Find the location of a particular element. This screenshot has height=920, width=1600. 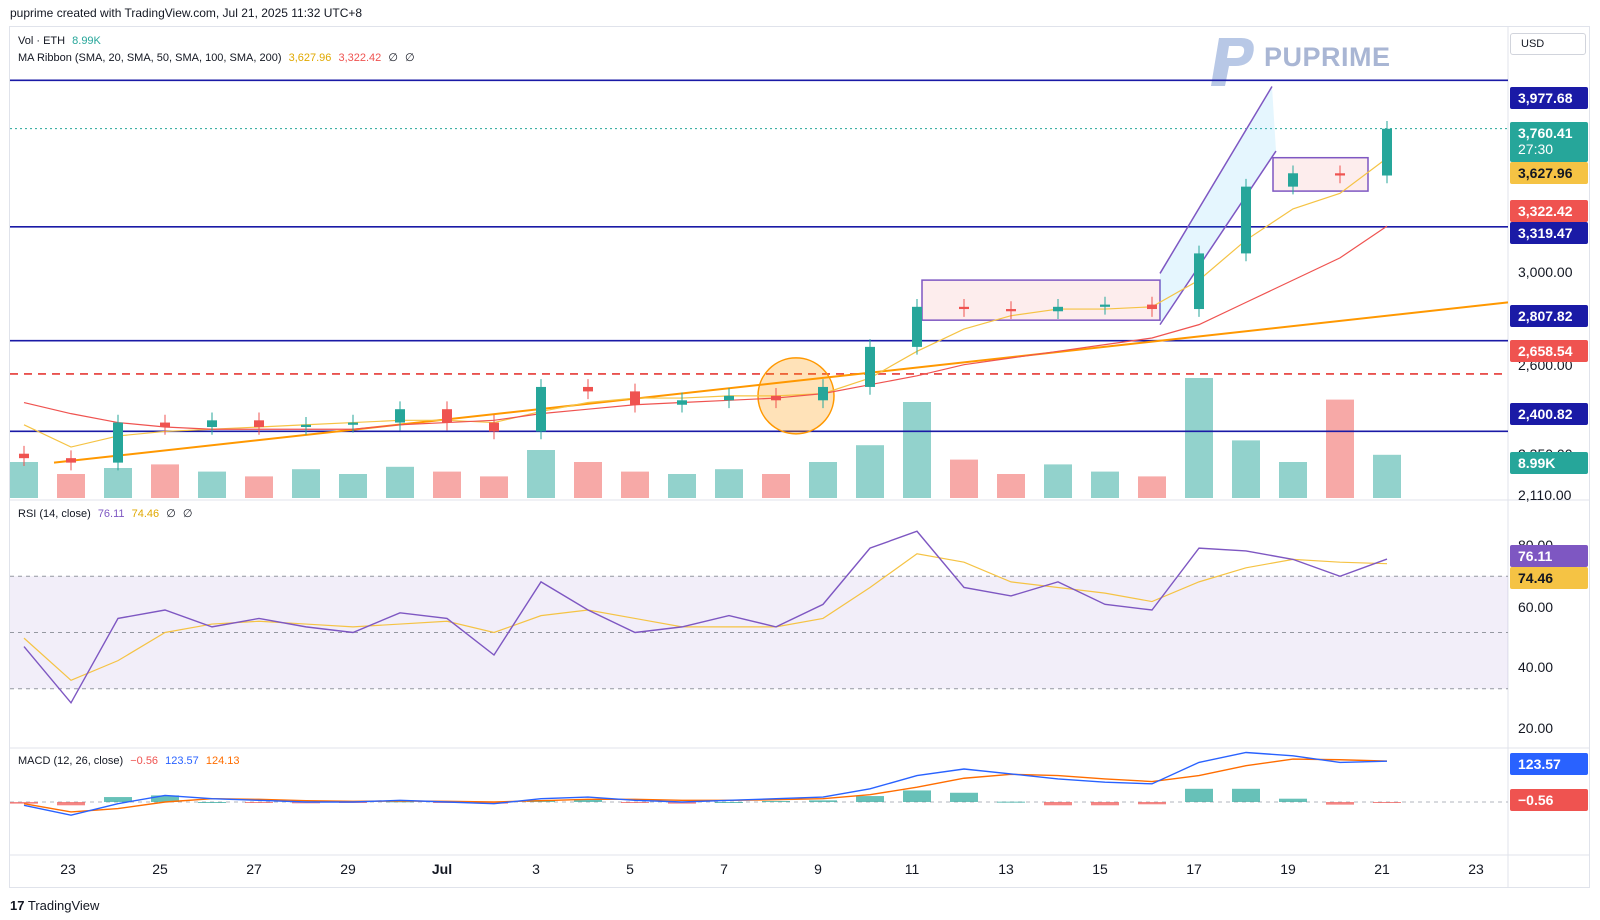

channel-lower-line is located at coordinates (1218, 238).